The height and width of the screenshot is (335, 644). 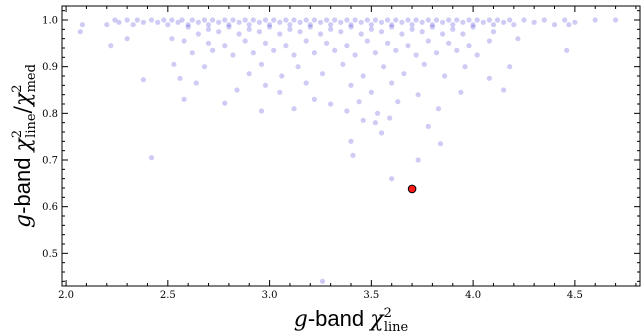 What do you see at coordinates (50, 161) in the screenshot?
I see `y-tick-label: 0.7` at bounding box center [50, 161].